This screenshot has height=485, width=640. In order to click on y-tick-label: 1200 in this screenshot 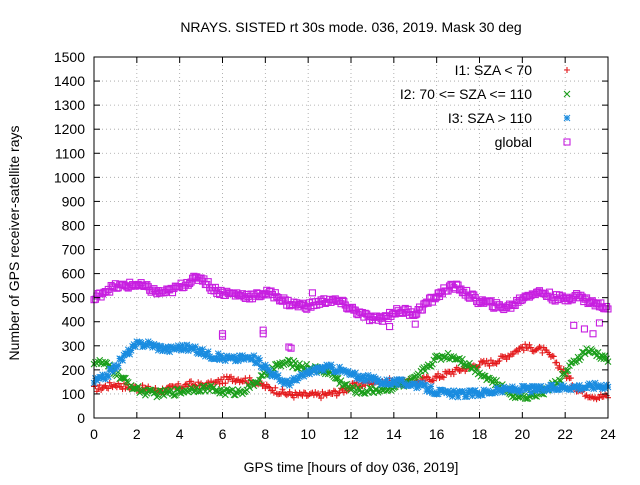, I will do `click(69, 129)`.